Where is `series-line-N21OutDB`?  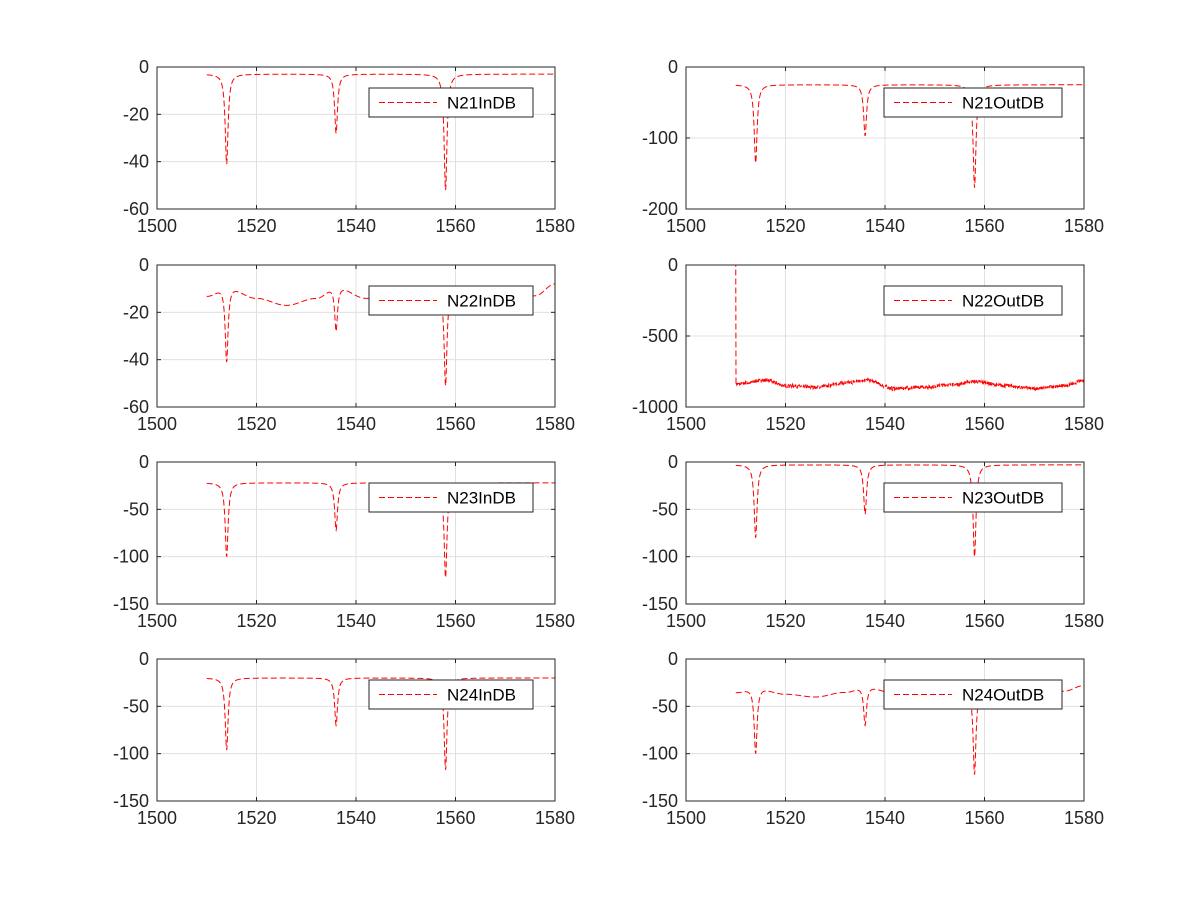 series-line-N21OutDB is located at coordinates (909, 136).